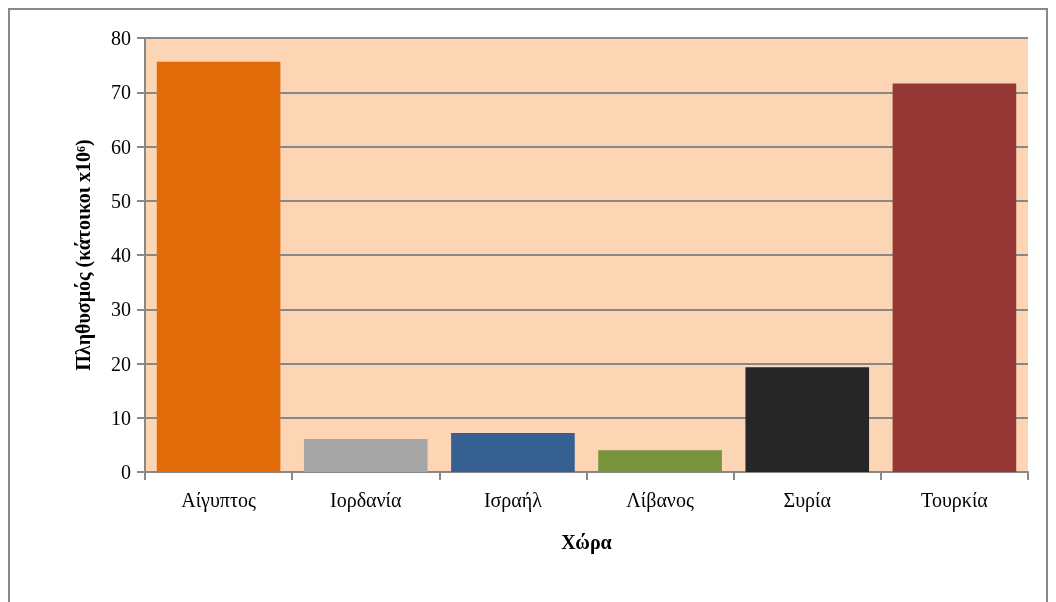  Describe the element at coordinates (366, 500) in the screenshot. I see `x-tick-label: Ιορδανία` at that location.